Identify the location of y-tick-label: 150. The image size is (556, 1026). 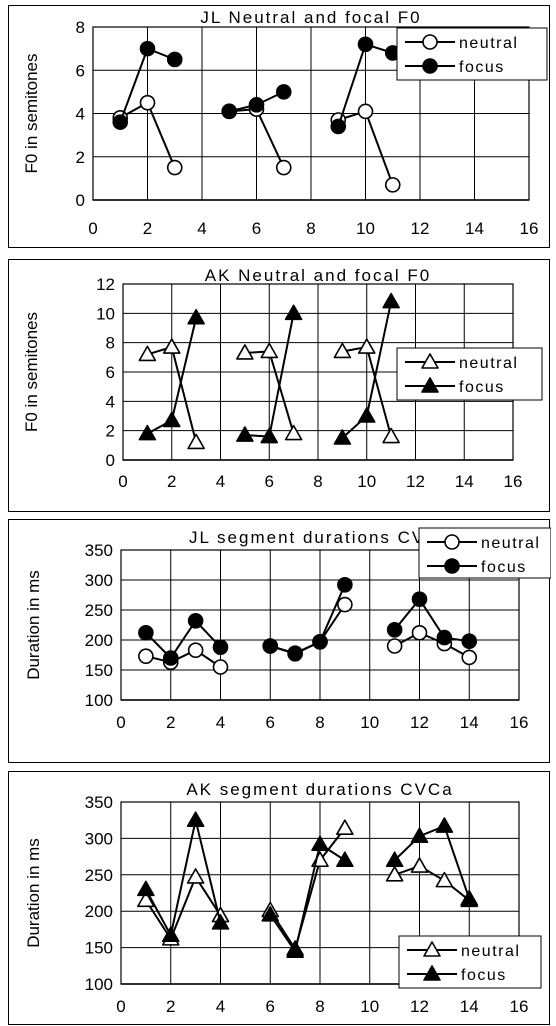
(99, 948).